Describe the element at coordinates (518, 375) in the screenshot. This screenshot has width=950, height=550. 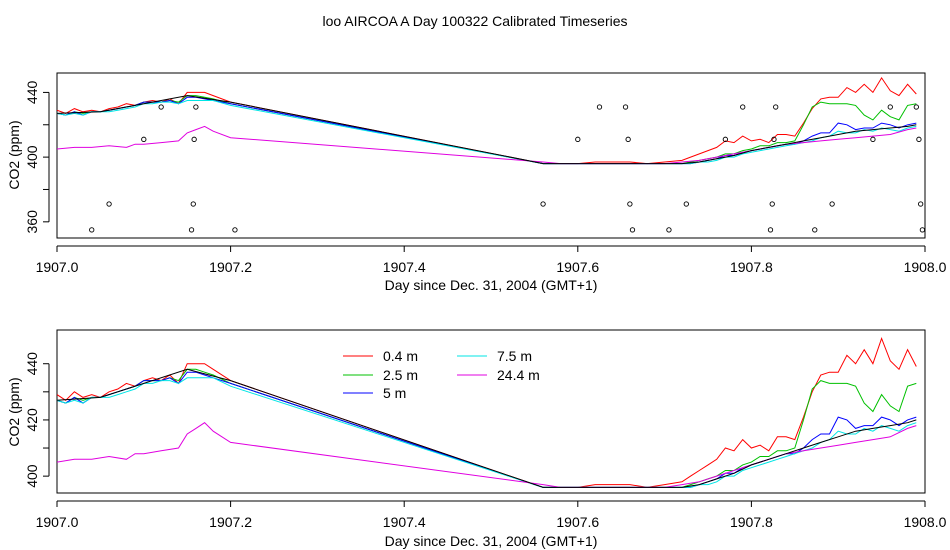
I see `legend-label-24-4-m: 24.4 m` at that location.